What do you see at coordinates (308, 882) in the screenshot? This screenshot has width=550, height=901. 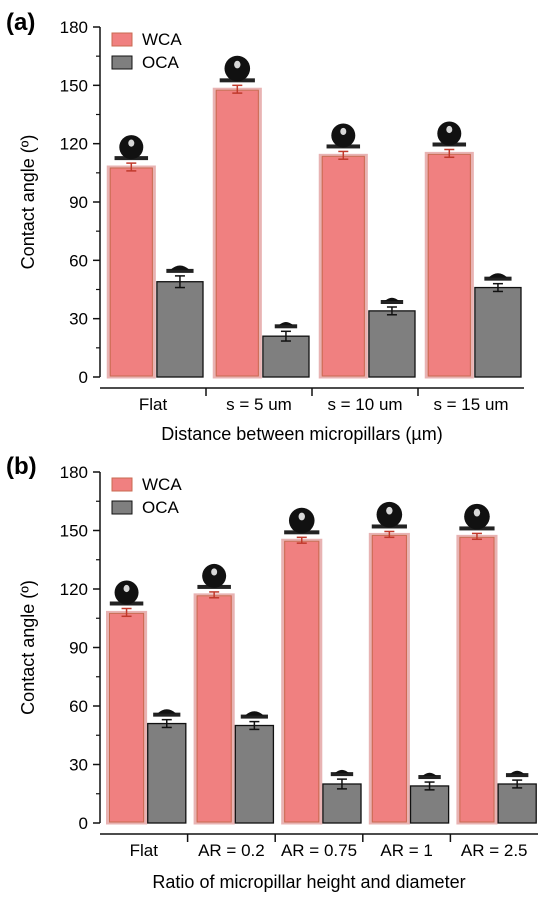 I see `x-axis-label: Ratio of micropillar height and diameter` at bounding box center [308, 882].